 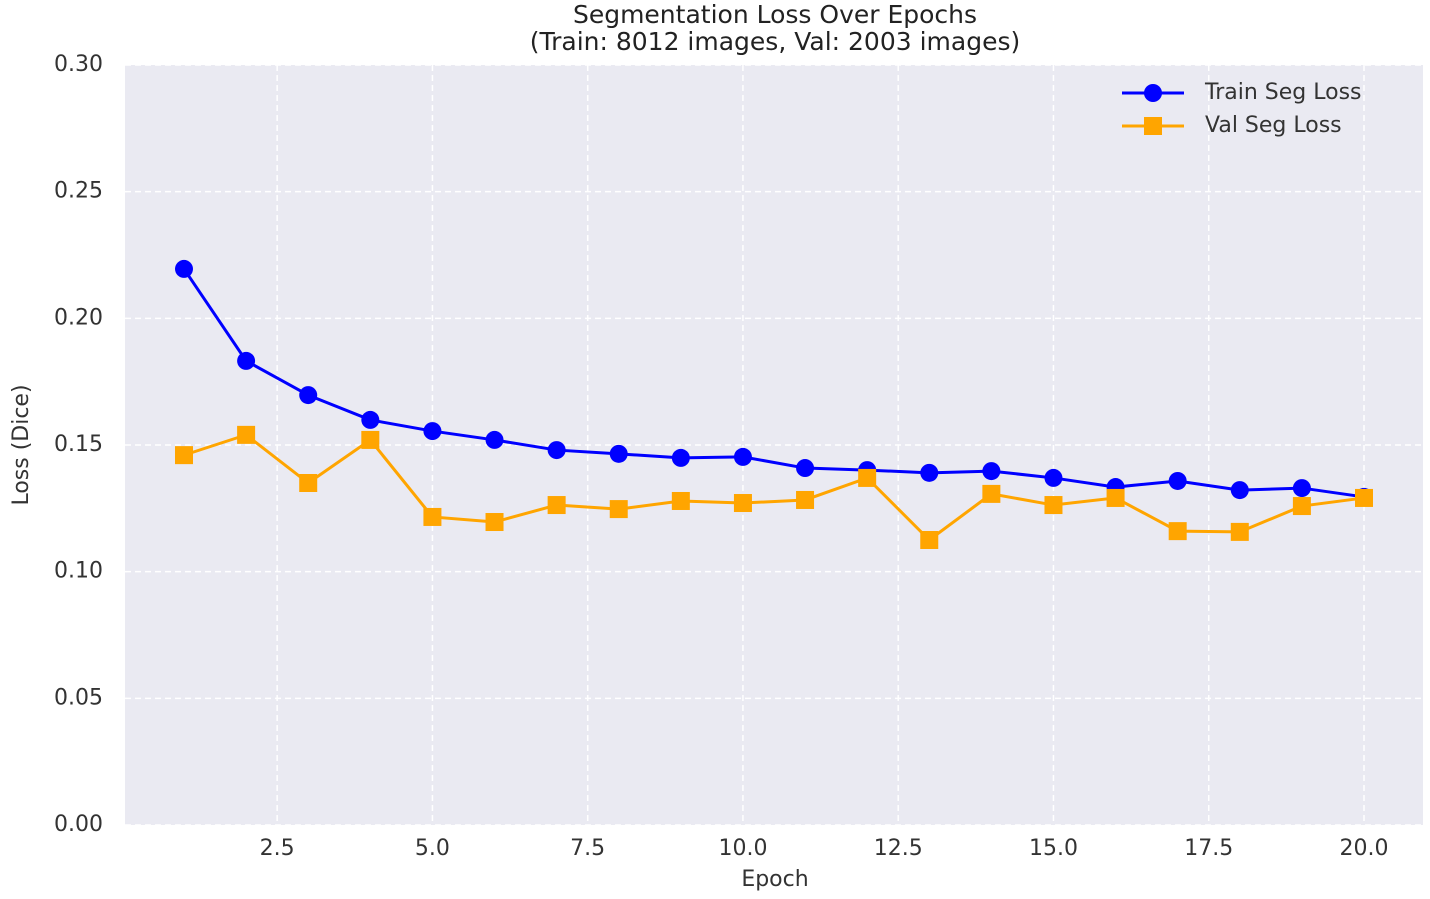 What do you see at coordinates (78, 64) in the screenshot?
I see `y-tick-label: 0.30` at bounding box center [78, 64].